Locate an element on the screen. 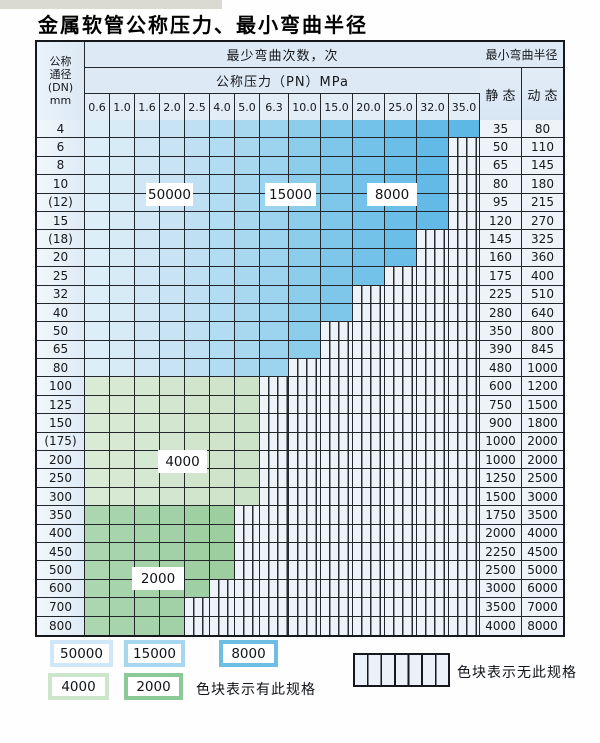 This screenshot has height=743, width=600. dn-cell: 6 is located at coordinates (61, 147).